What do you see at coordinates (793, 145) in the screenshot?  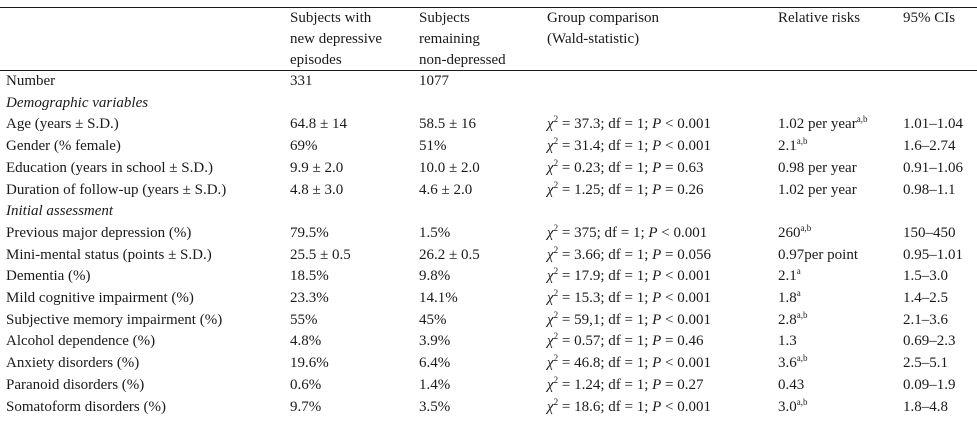 I see `relative-risk-value: 2.1a,b` at bounding box center [793, 145].